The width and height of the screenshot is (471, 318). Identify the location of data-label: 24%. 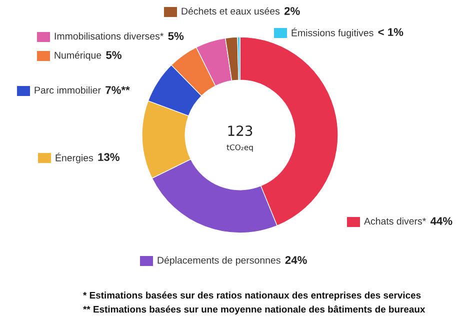
(296, 260).